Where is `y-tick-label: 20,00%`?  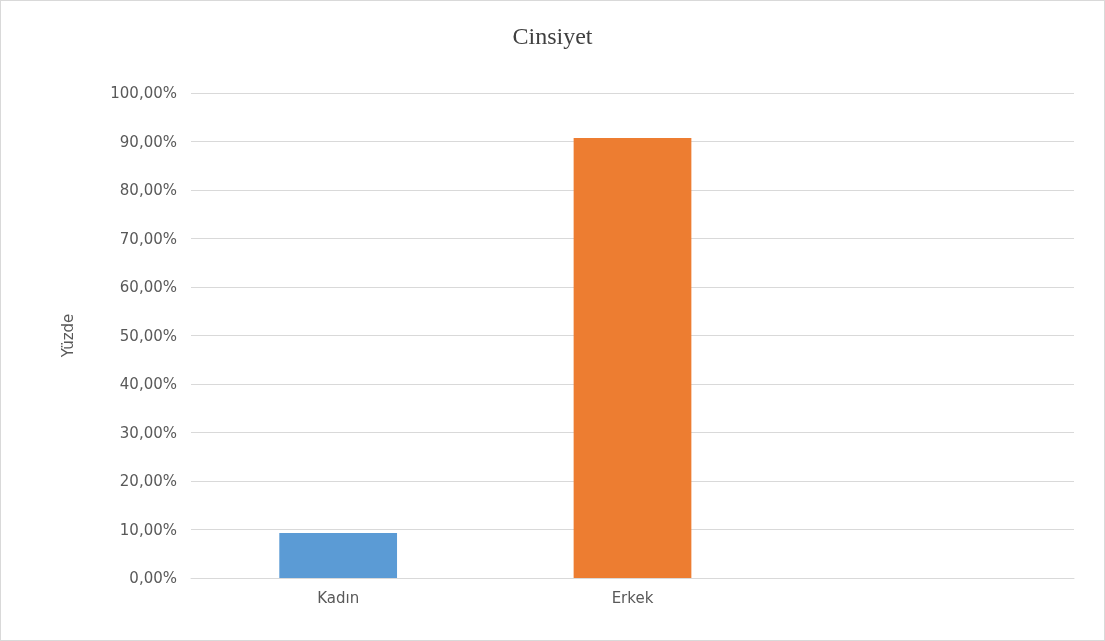
y-tick-label: 20,00% is located at coordinates (148, 481).